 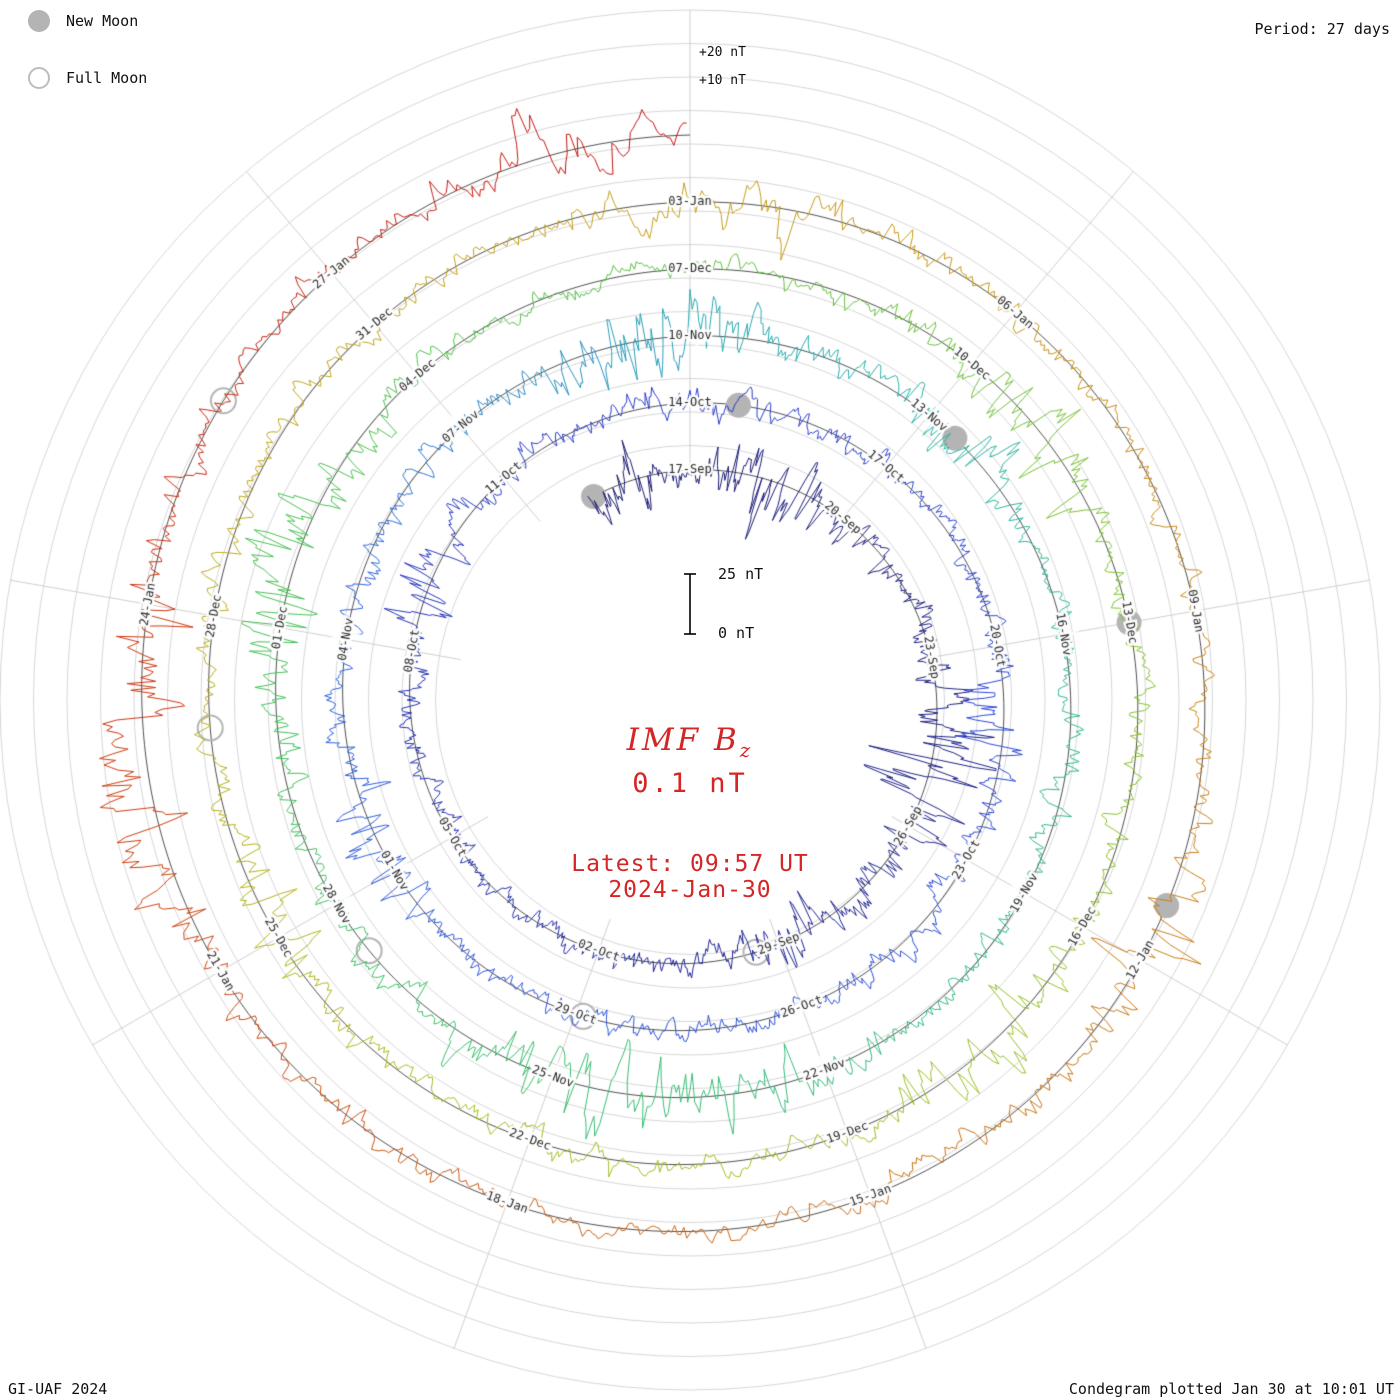 I want to click on latest-bz-value: 0.1 nT, so click(x=690, y=784).